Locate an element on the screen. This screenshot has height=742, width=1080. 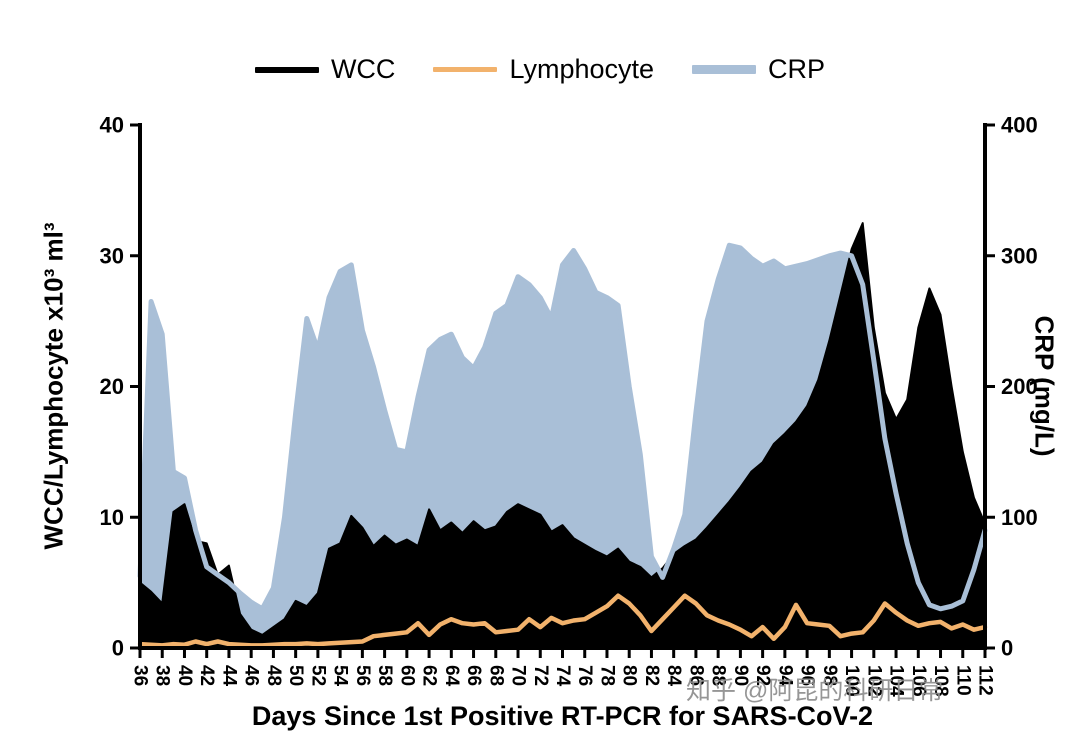
legend-item-wcc: WCC is located at coordinates (325, 69).